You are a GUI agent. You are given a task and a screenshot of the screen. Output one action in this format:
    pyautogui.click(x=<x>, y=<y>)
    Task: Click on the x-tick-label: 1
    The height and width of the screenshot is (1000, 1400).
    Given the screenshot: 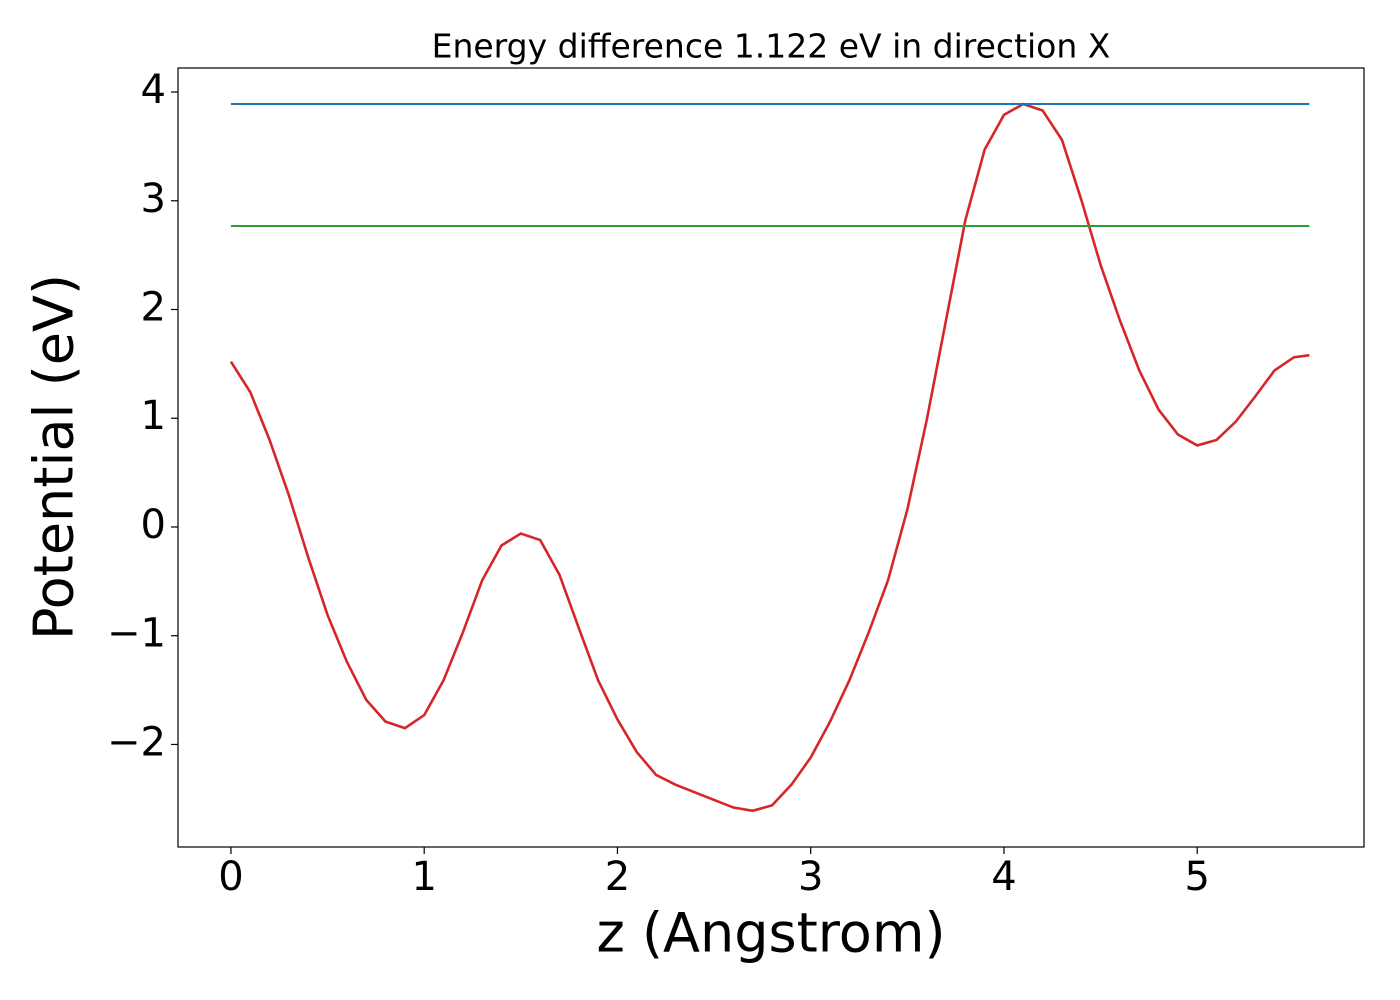 What is the action you would take?
    pyautogui.click(x=423, y=877)
    